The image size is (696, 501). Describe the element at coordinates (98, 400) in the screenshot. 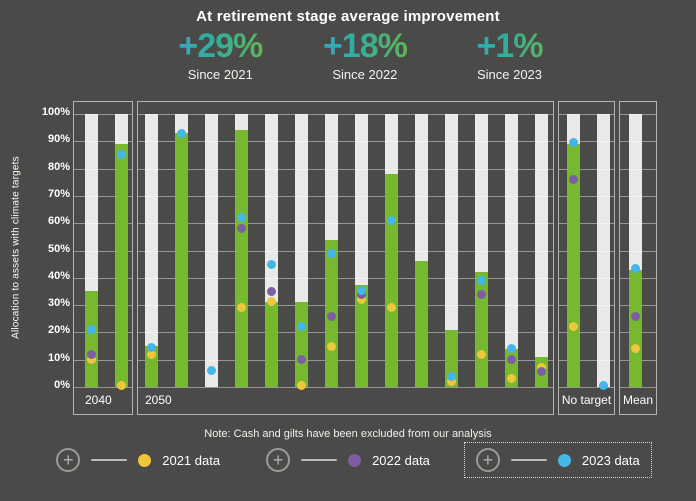

I see `section-label: 2040` at that location.